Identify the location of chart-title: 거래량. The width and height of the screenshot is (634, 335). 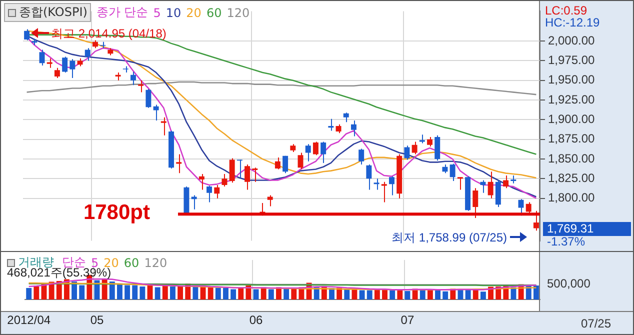
(36, 261).